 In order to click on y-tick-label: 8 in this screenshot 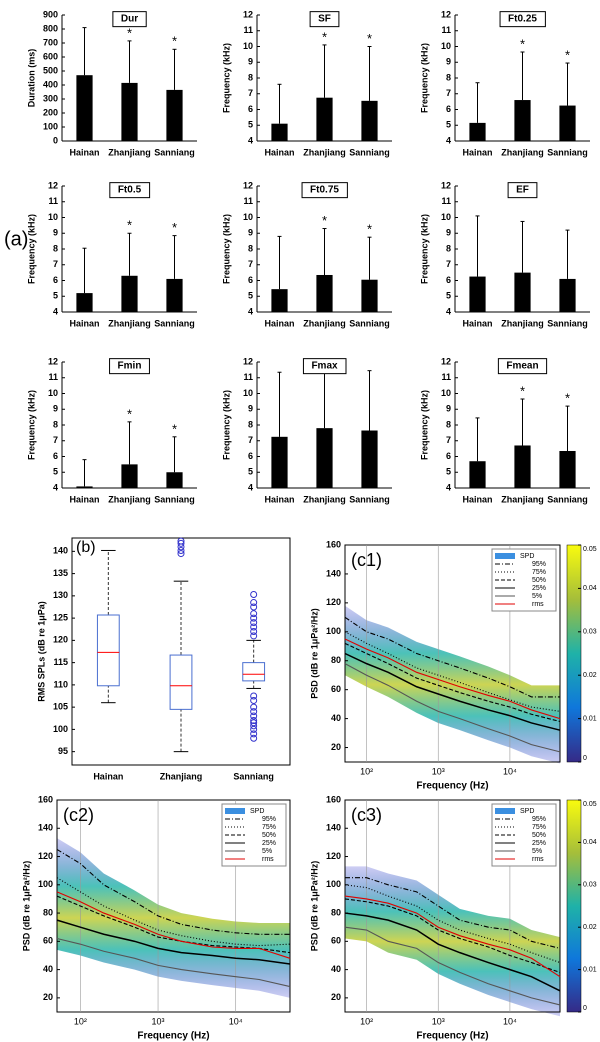, I will do `click(250, 424)`.